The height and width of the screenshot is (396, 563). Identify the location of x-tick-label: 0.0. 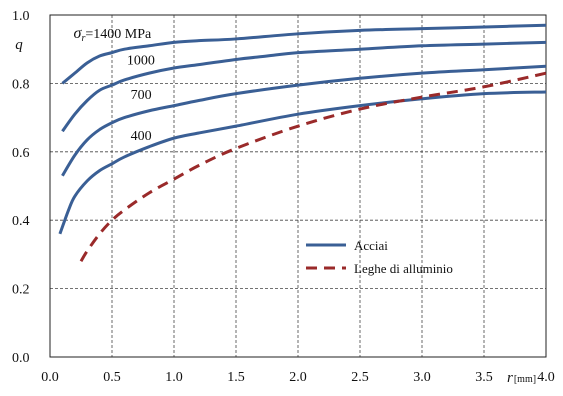
(50, 377).